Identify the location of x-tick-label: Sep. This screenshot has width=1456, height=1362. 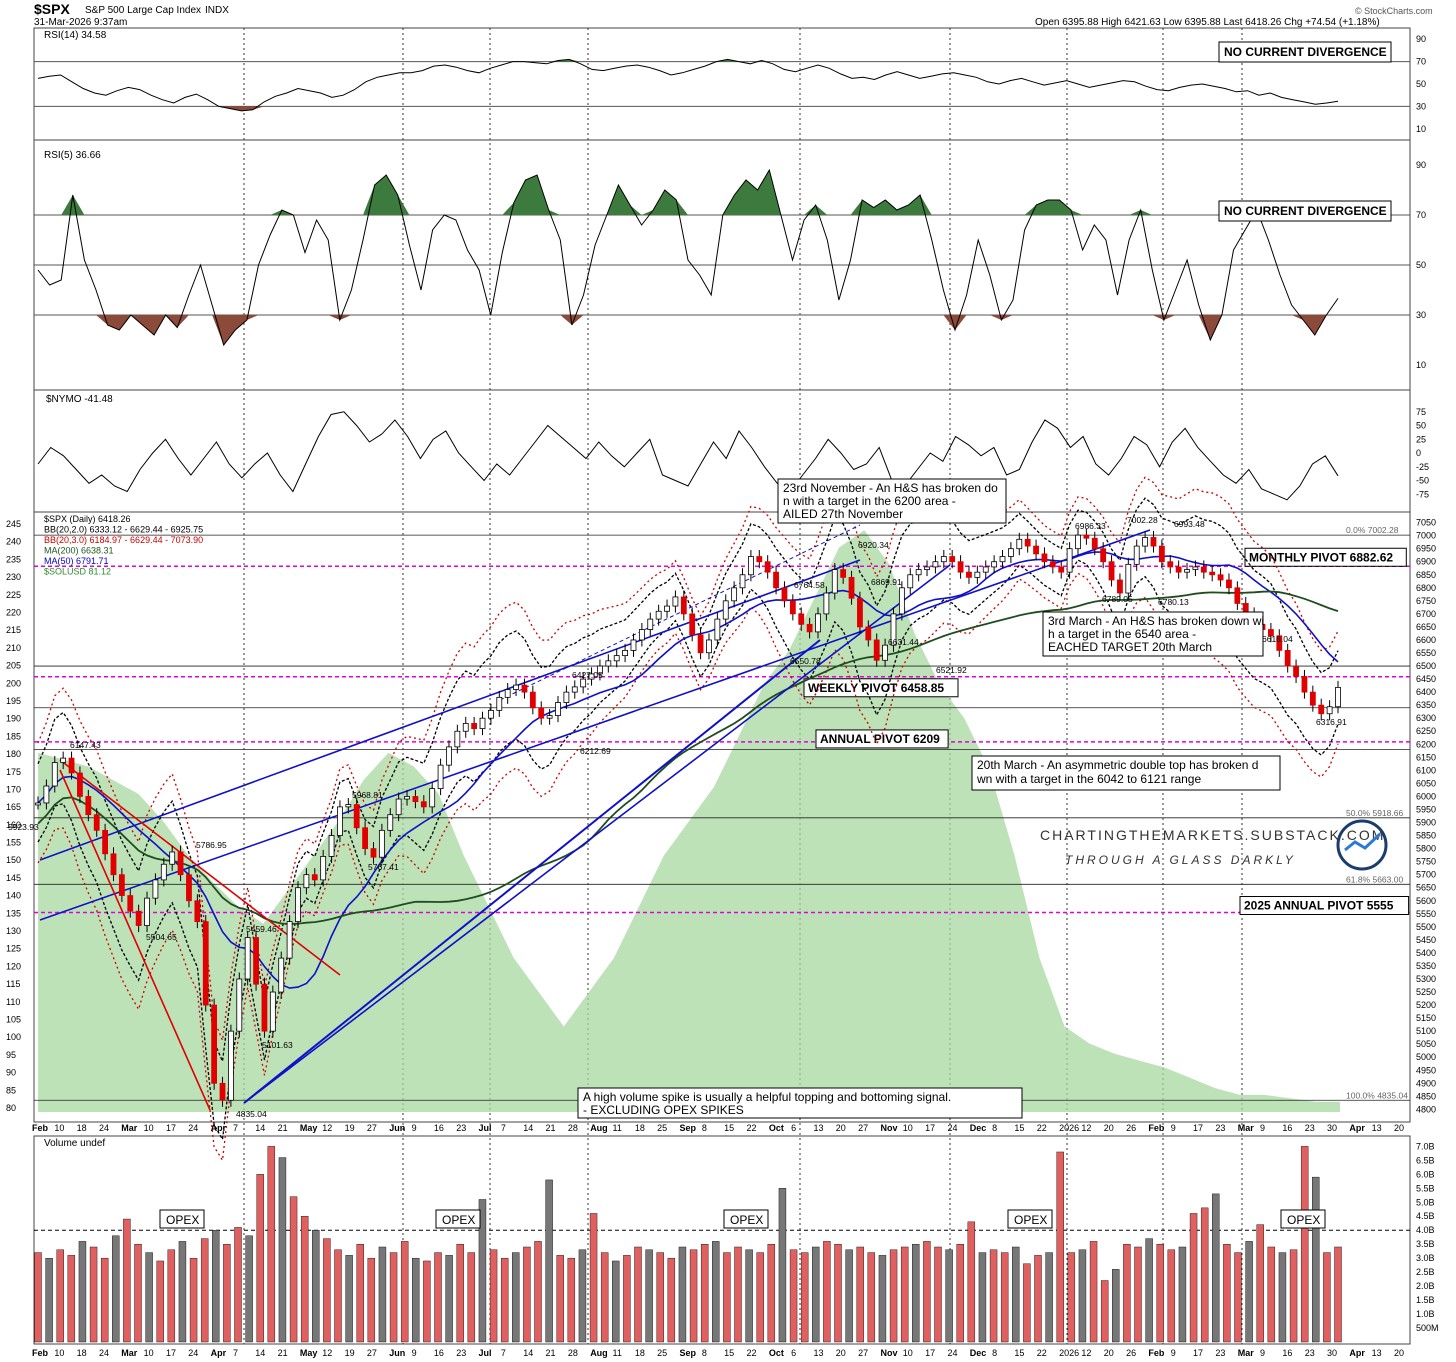
(688, 1128).